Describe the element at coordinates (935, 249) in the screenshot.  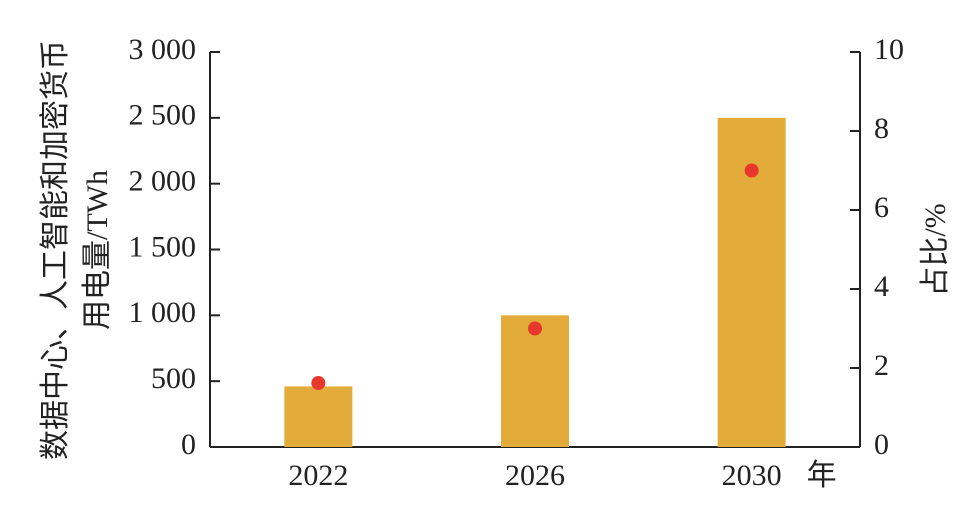
I see `y2-axis-label: 占比/%` at that location.